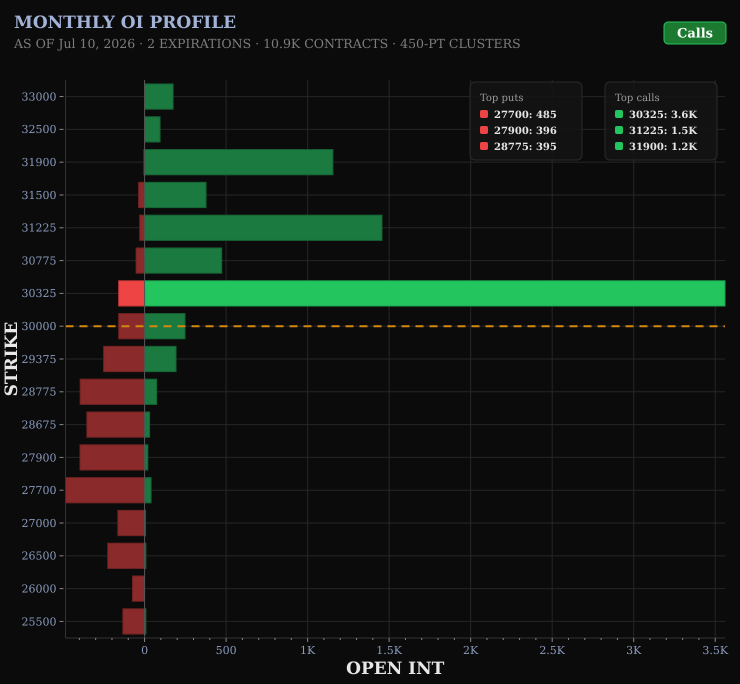 Image resolution: width=740 pixels, height=684 pixels. What do you see at coordinates (39, 97) in the screenshot?
I see `y-tick-label: 33000` at bounding box center [39, 97].